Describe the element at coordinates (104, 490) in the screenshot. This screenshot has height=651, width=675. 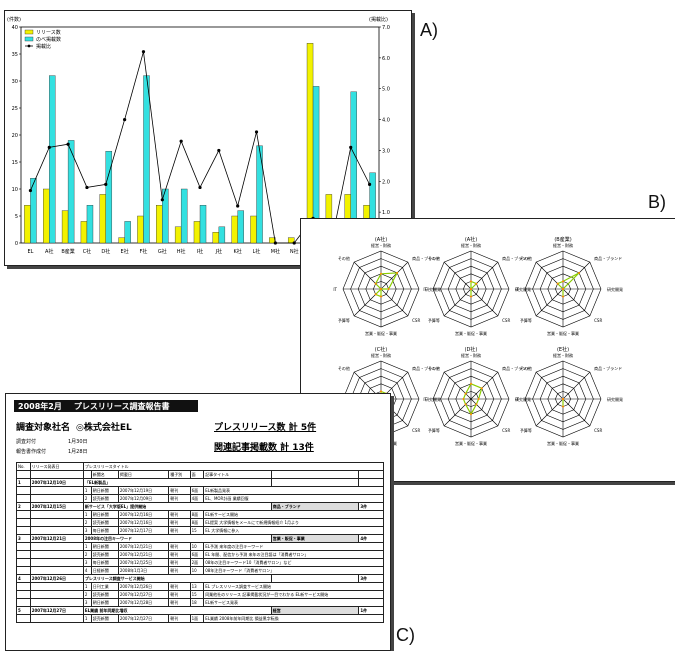
I see `article-paper: 朝日新聞` at that location.